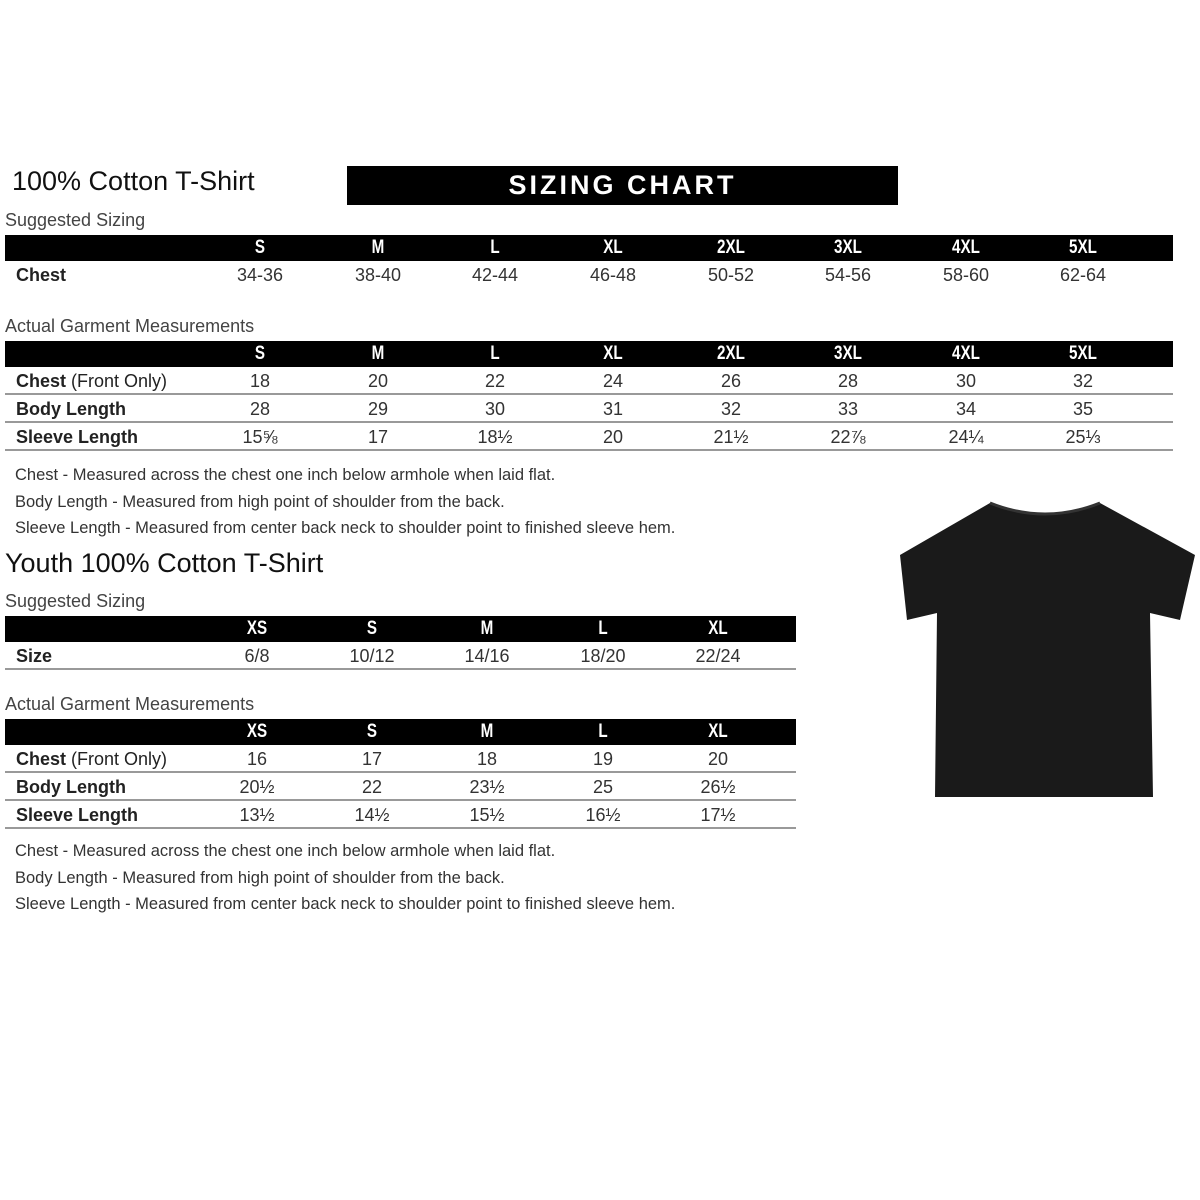 The width and height of the screenshot is (1200, 1200). Describe the element at coordinates (487, 787) in the screenshot. I see `table-cell: 23½` at that location.